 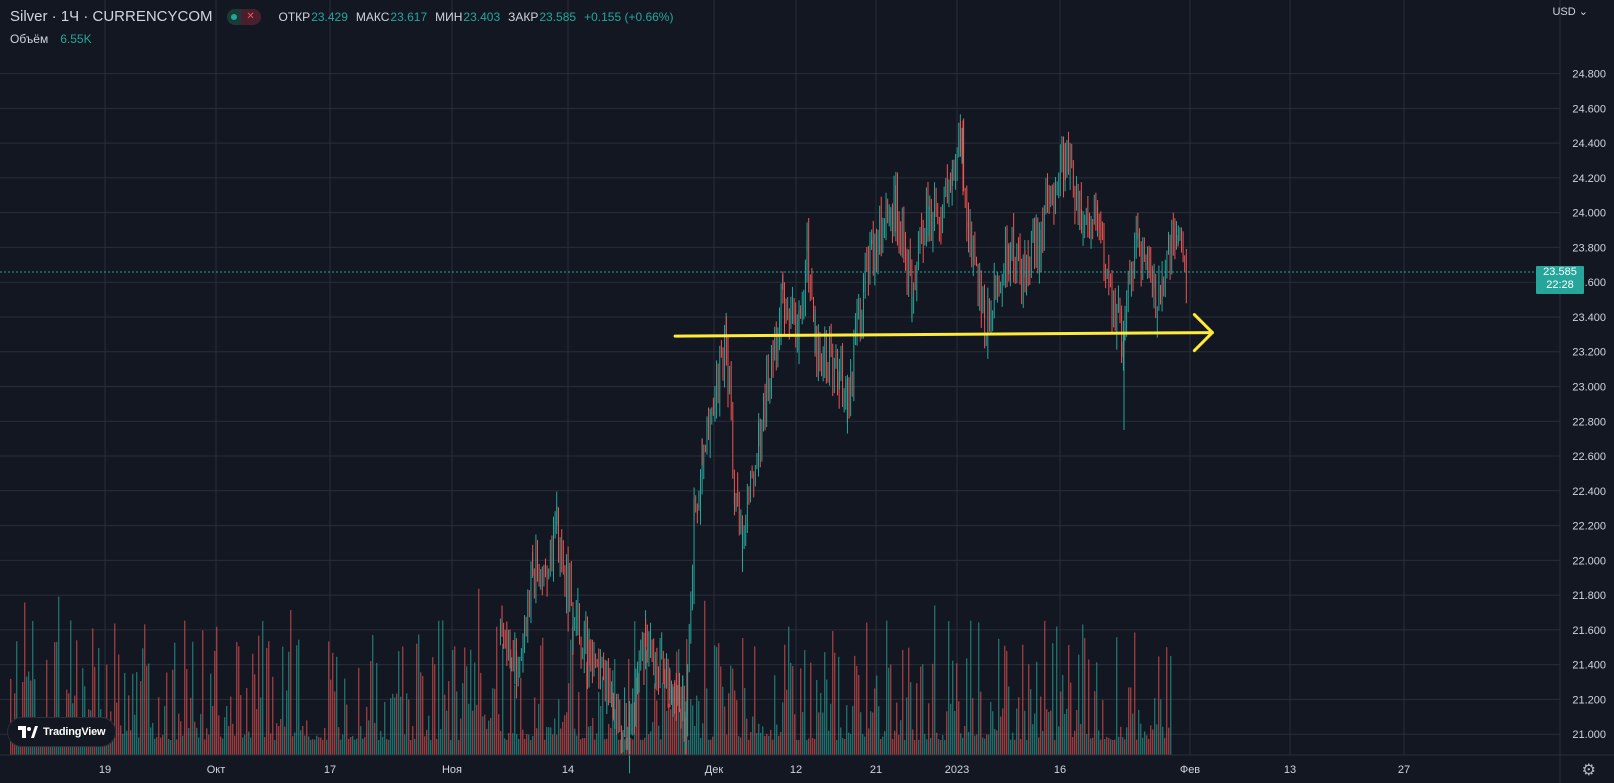 I want to click on gear-icon: ⚙, so click(x=1588, y=770).